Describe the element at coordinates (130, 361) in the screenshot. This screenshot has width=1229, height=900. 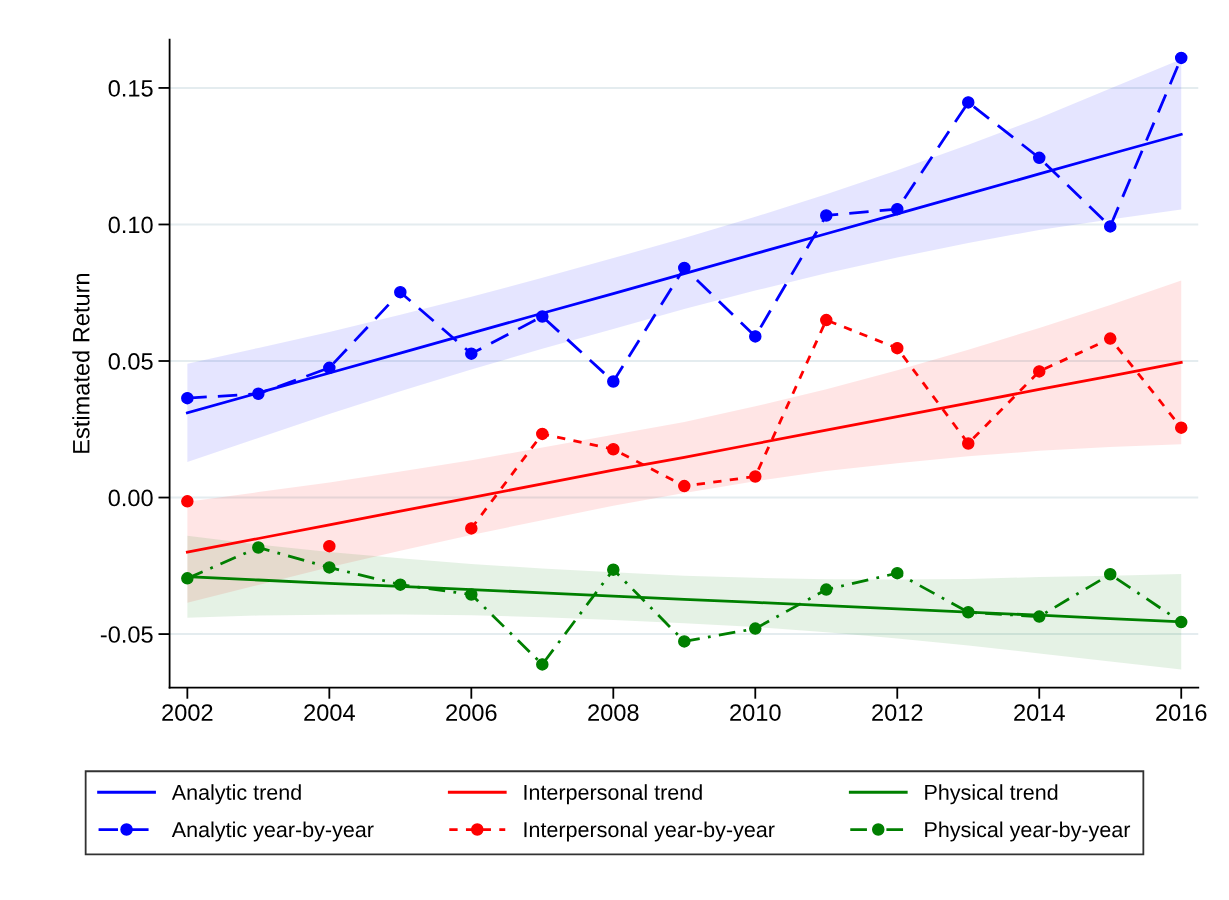
I see `y-tick-label: 0.05` at that location.